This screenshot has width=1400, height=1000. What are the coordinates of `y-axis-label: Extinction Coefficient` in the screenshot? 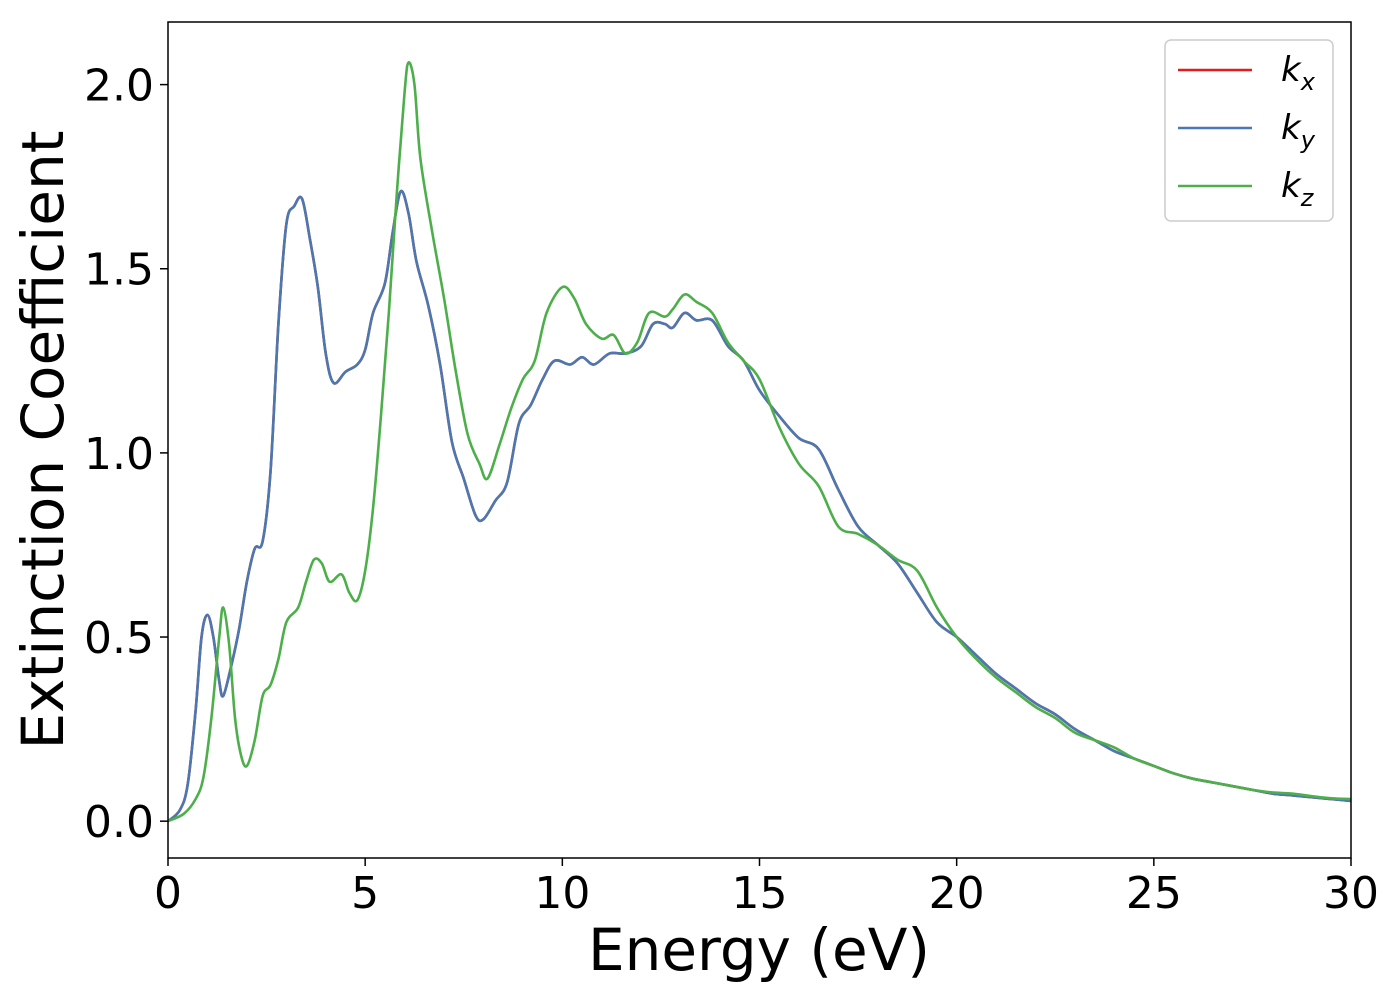 It's located at (43, 440).